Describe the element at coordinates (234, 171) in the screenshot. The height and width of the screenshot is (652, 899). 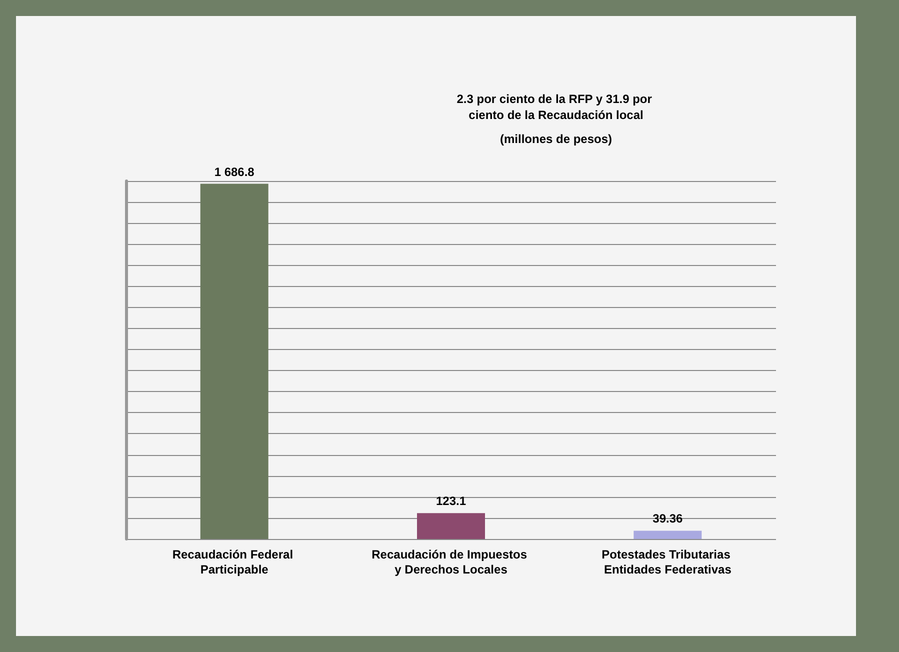
I see `data-label: 1 686.8` at that location.